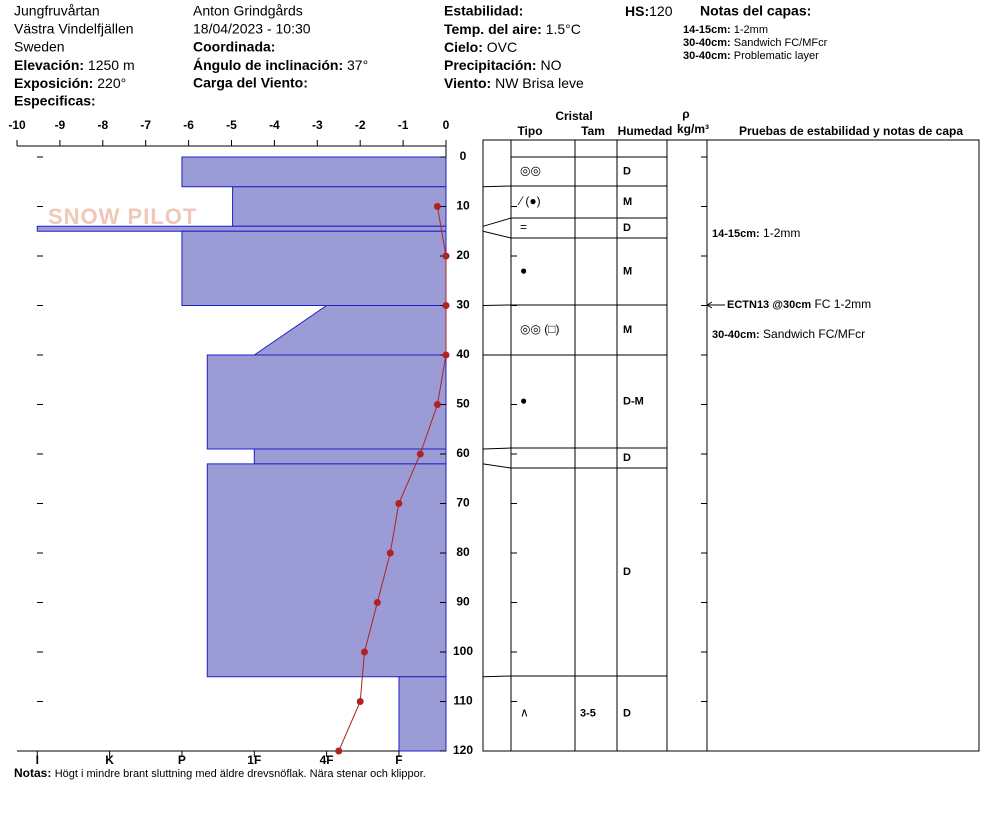 The image size is (994, 840). Describe the element at coordinates (274, 125) in the screenshot. I see `temp-tick-label: -4` at that location.